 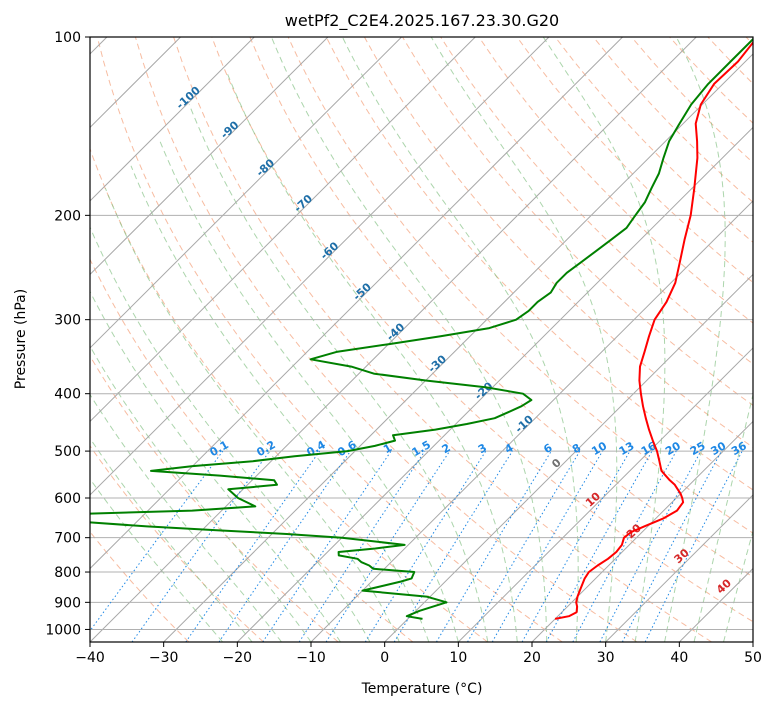 What do you see at coordinates (67, 499) in the screenshot?
I see `y-tick-label: 600` at bounding box center [67, 499].